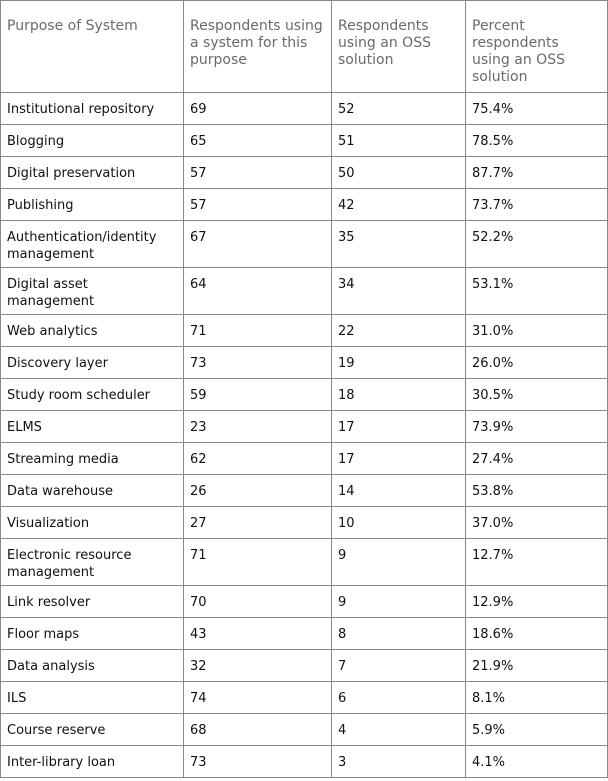  I want to click on cell: 32, so click(257, 665).